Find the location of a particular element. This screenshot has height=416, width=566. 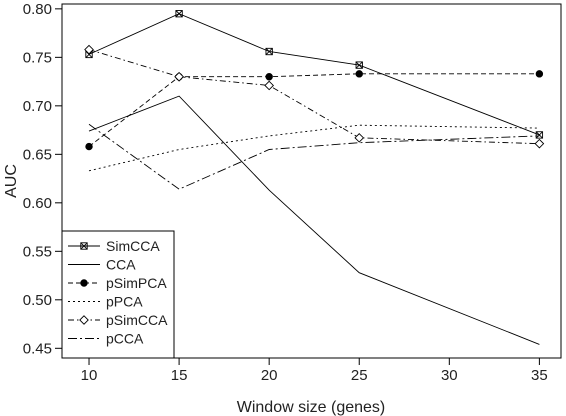

series-pcca is located at coordinates (314, 156).